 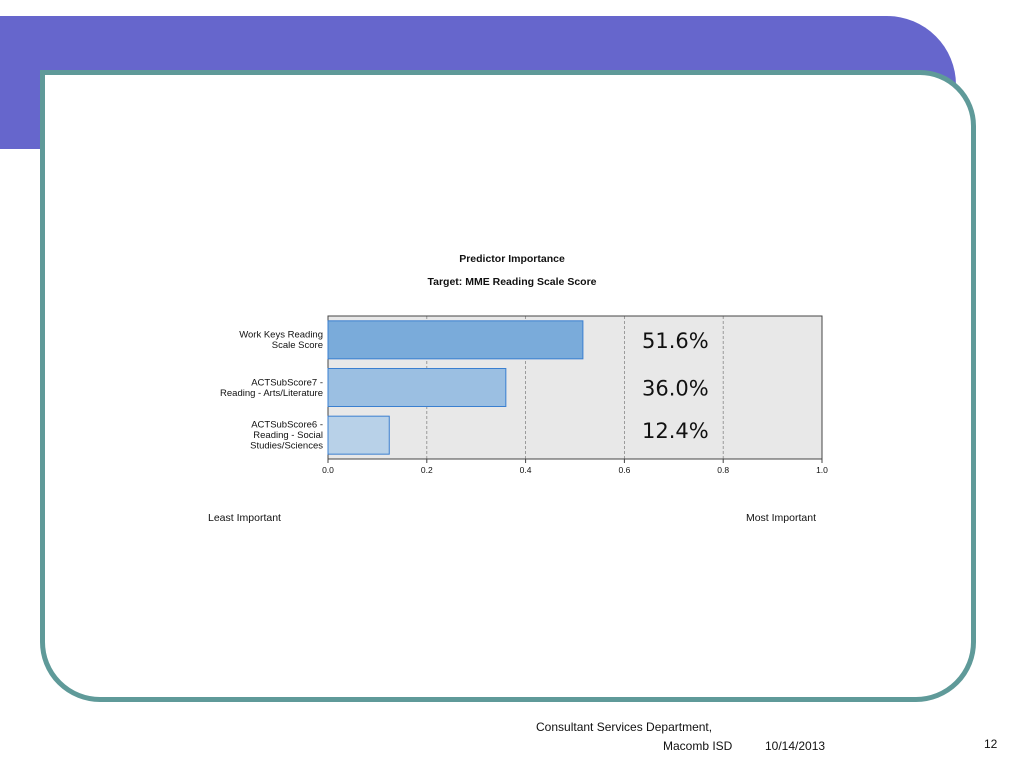 I want to click on footer-organization: Macomb ISD, so click(x=698, y=746).